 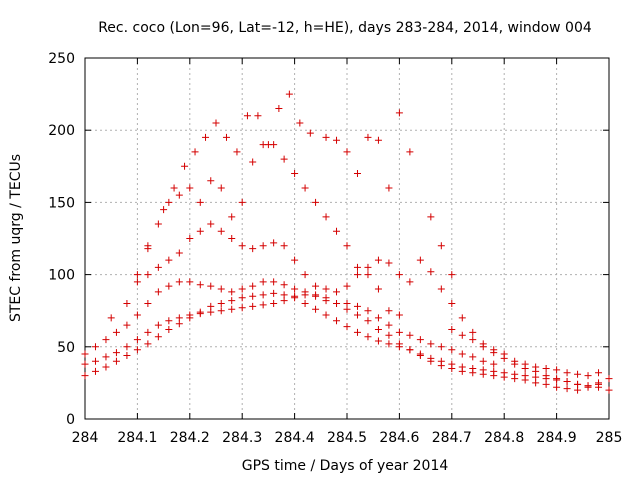 What do you see at coordinates (295, 438) in the screenshot?
I see `x-tick-label: 284.4` at bounding box center [295, 438].